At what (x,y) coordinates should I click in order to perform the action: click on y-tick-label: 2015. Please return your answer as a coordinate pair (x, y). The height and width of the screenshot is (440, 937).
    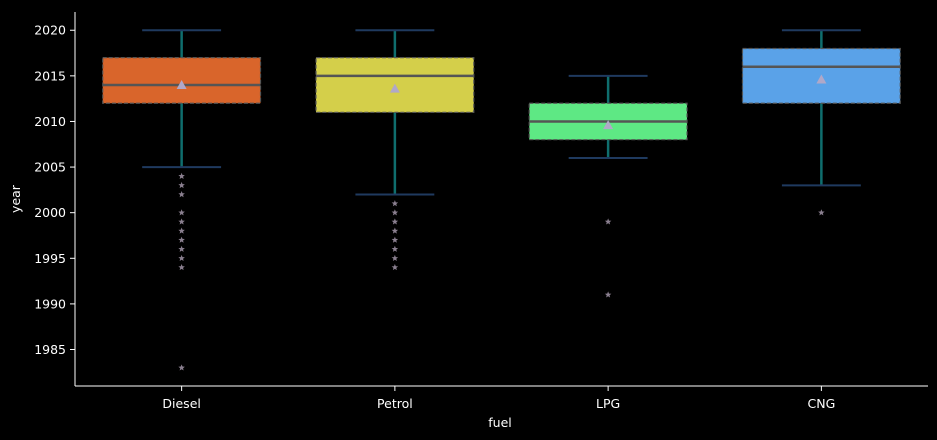
    Looking at the image, I should click on (50, 75).